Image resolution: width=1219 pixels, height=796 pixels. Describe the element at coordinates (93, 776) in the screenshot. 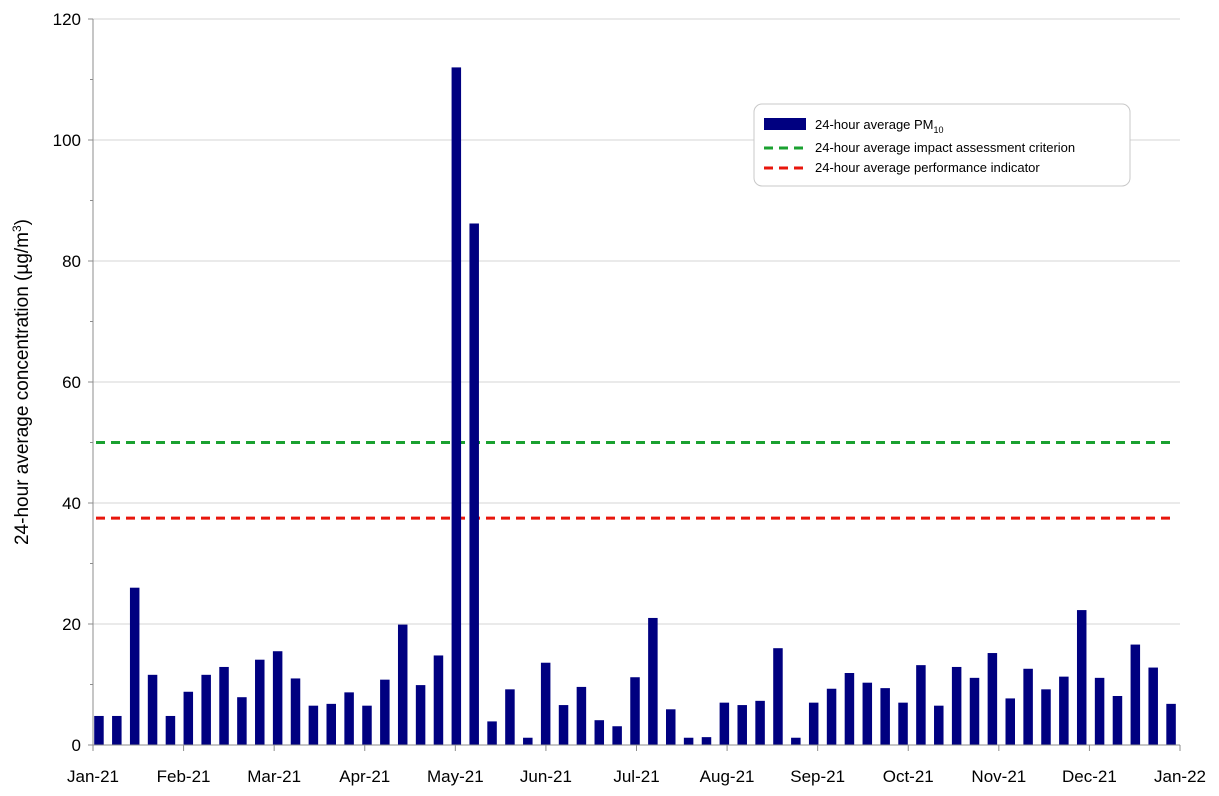

I see `x-tick-label-Jan-21: Jan-21` at that location.